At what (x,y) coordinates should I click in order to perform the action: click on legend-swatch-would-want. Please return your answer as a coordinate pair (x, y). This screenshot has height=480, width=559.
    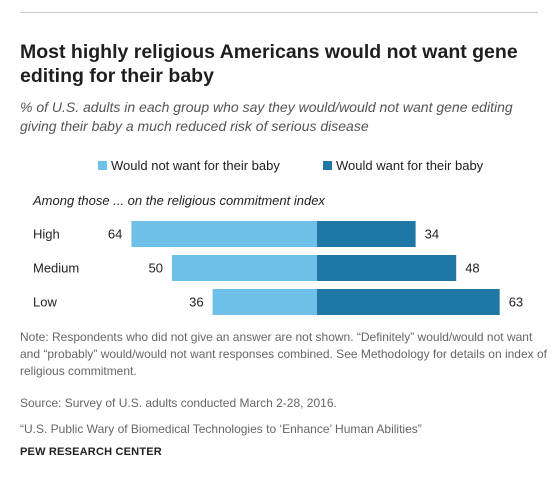
    Looking at the image, I should click on (327, 165).